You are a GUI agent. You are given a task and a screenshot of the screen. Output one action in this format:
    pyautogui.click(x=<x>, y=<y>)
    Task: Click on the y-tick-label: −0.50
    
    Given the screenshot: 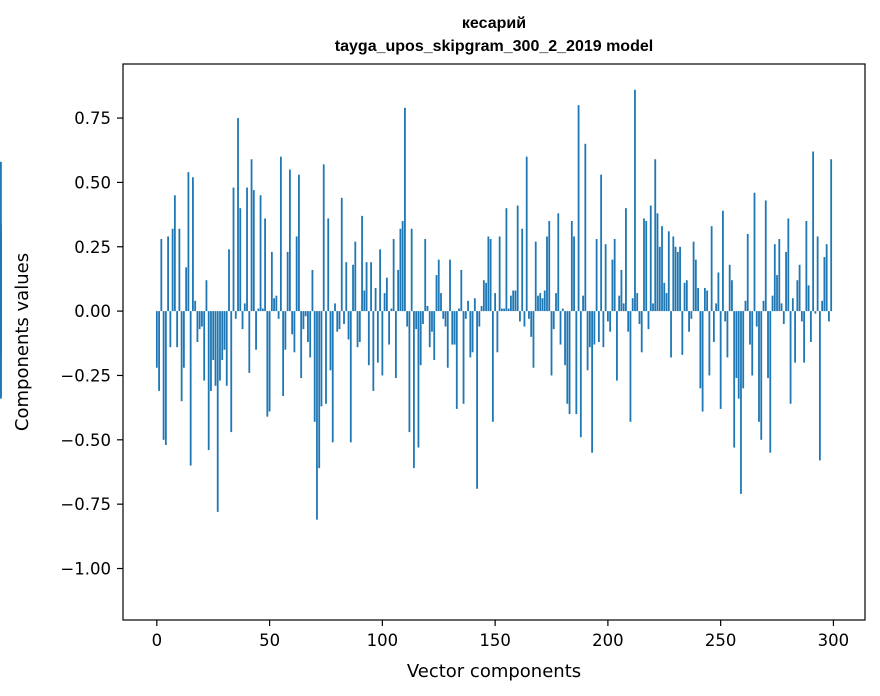 What is the action you would take?
    pyautogui.click(x=85, y=440)
    